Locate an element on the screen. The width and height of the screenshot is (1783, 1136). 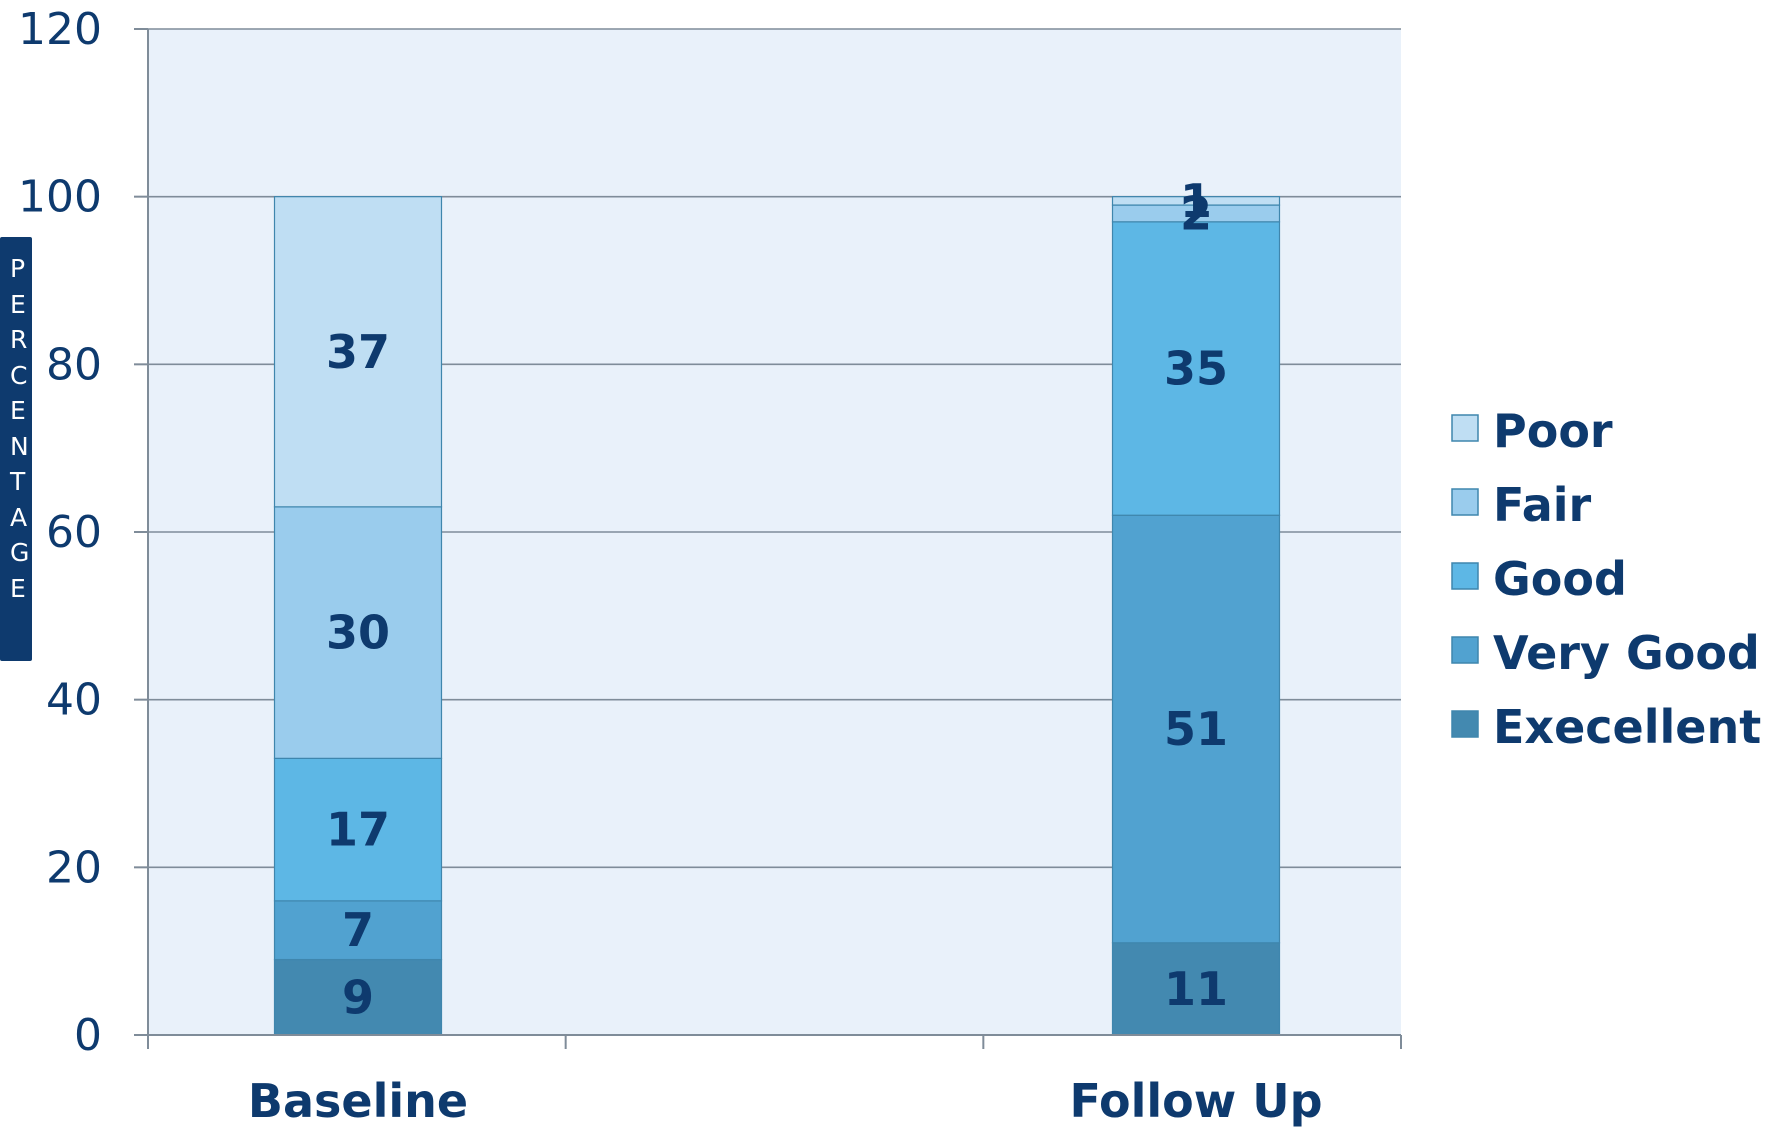
bar-segment-very-good is located at coordinates (358, 930).